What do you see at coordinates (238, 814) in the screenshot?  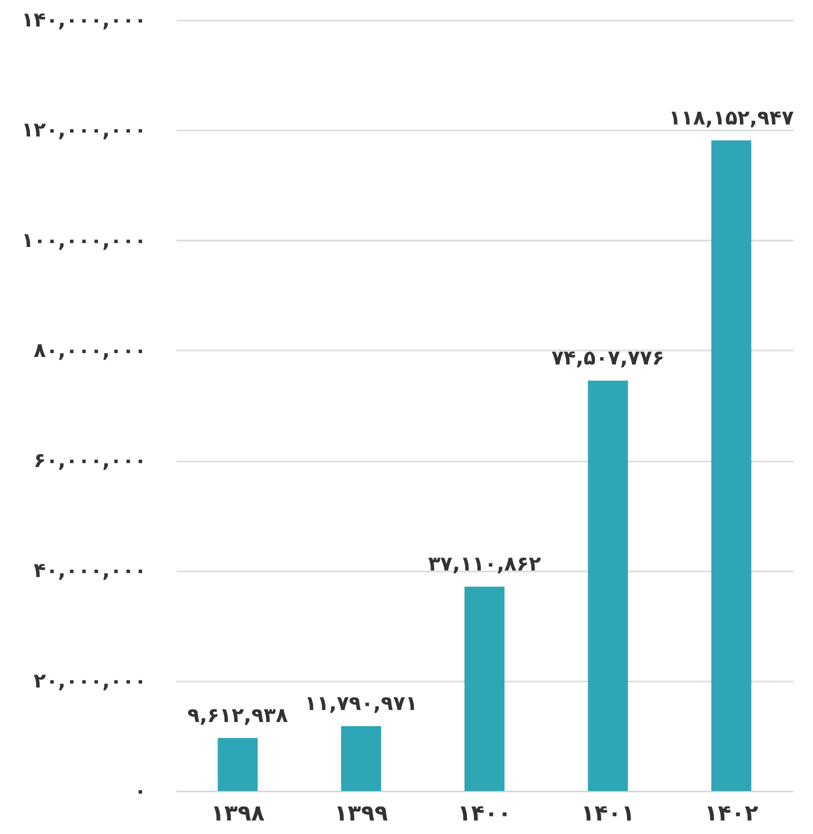 I see `x-tick-label: ۱۳۹۸` at bounding box center [238, 814].